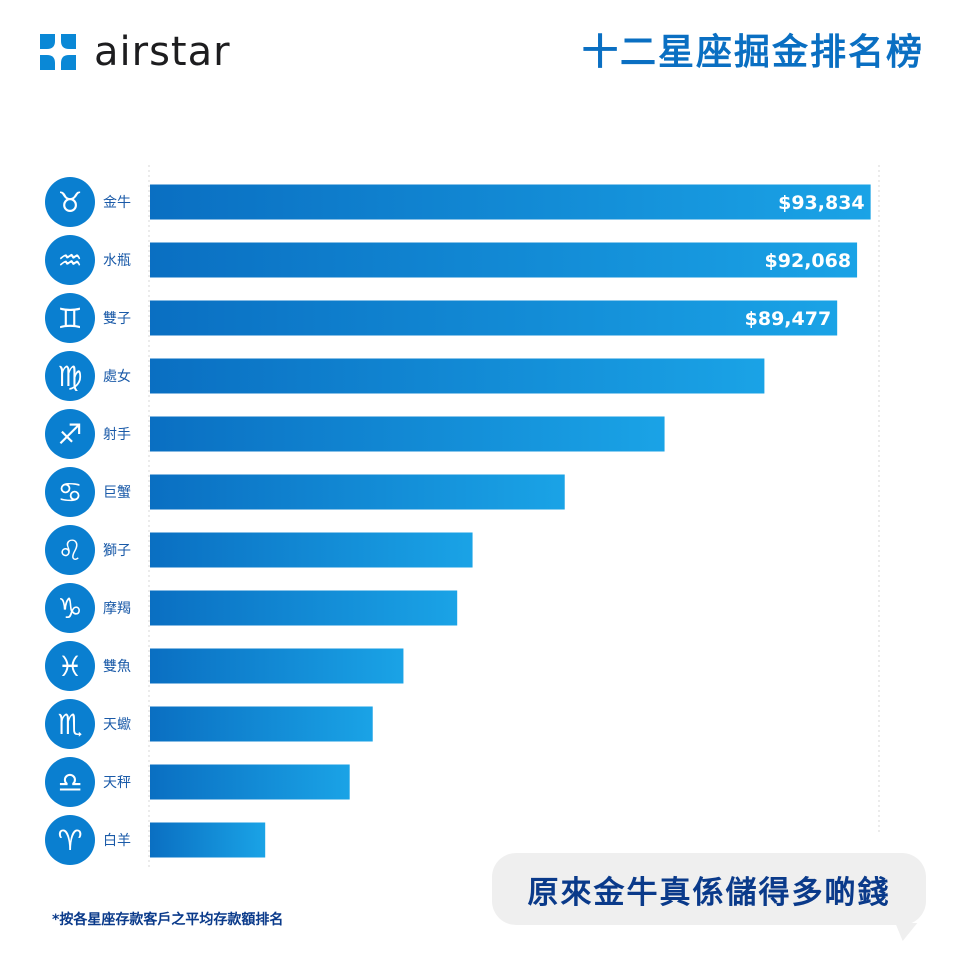 Image resolution: width=960 pixels, height=960 pixels. I want to click on libra-icon: ♎, so click(70, 782).